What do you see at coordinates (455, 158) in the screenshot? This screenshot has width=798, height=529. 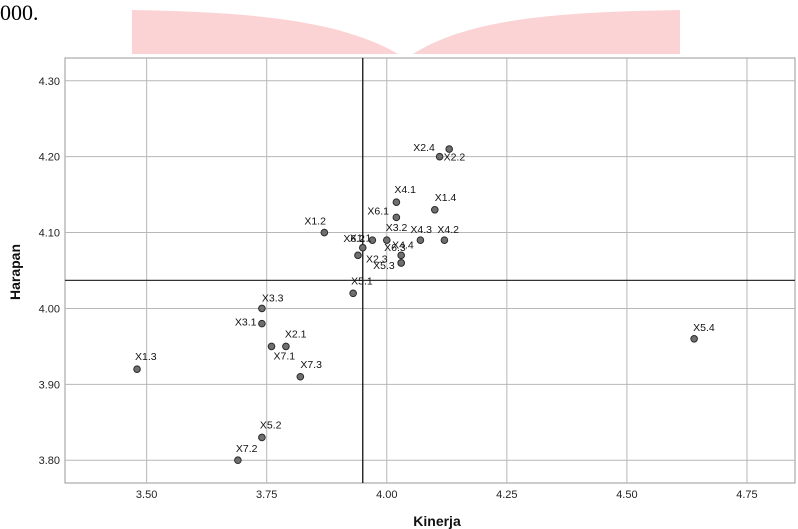 I see `point-label: X2.2` at bounding box center [455, 158].